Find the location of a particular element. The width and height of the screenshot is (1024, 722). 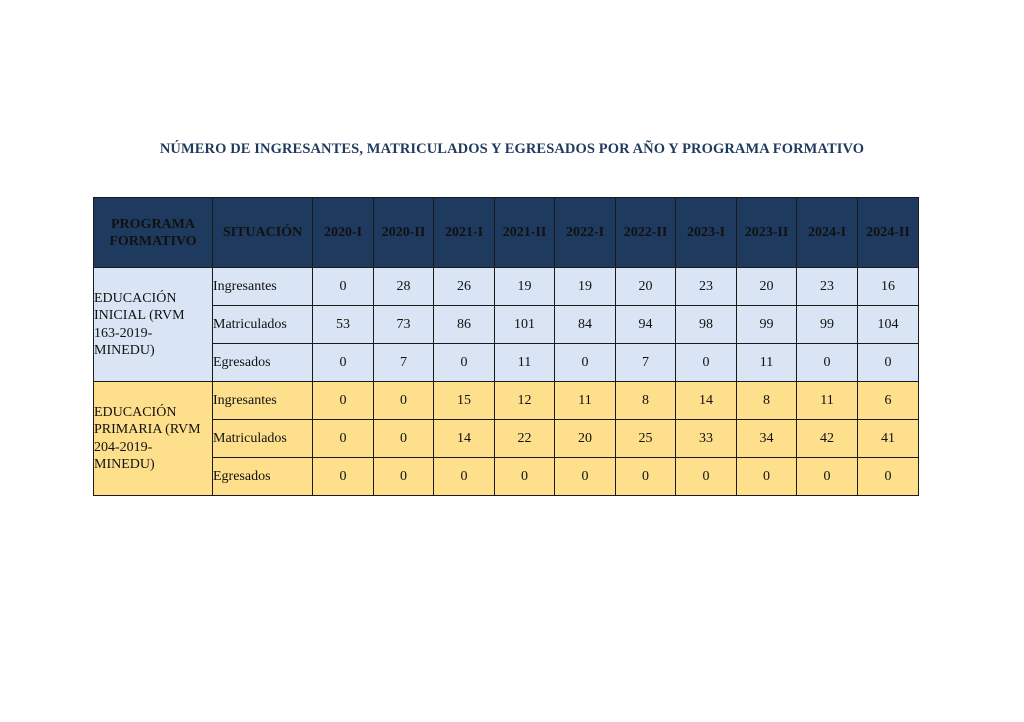

header-period: 2024-II is located at coordinates (888, 232).